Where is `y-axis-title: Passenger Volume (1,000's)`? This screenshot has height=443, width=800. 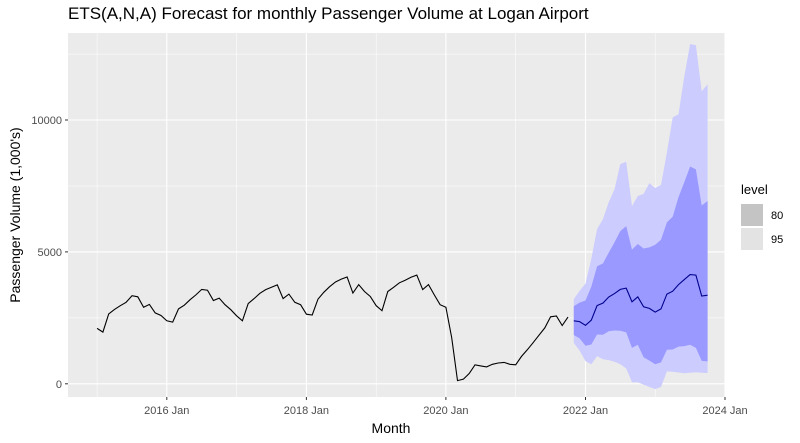
y-axis-title: Passenger Volume (1,000's) is located at coordinates (15, 214).